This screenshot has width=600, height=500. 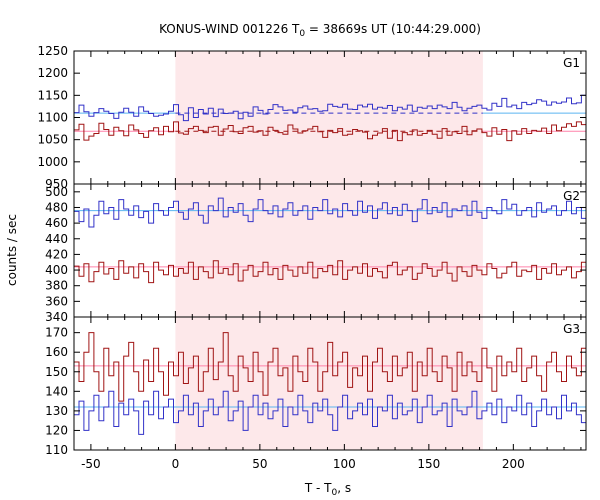 What do you see at coordinates (327, 489) in the screenshot?
I see `x-axis-label: T - T0, s` at bounding box center [327, 489].